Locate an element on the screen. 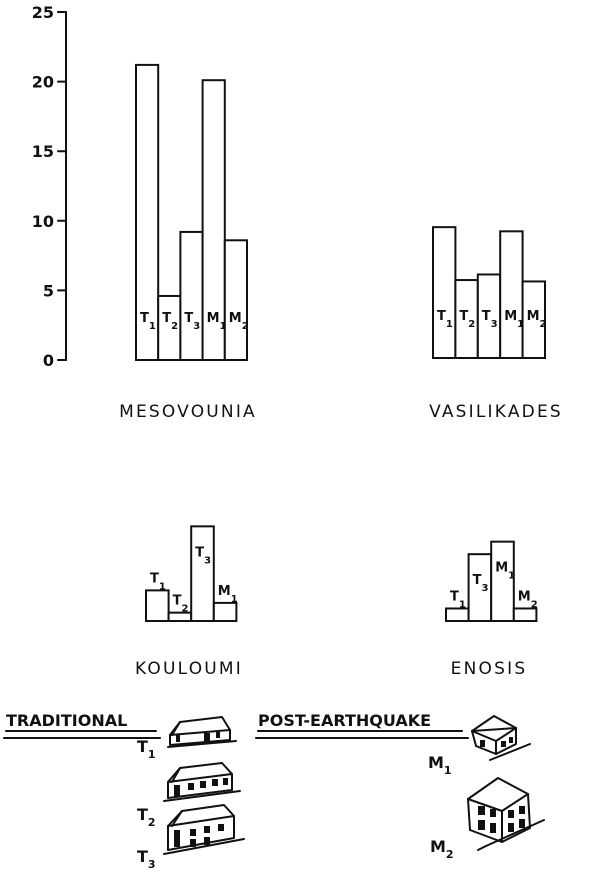 Image resolution: width=613 pixels, height=873 pixels. site-label-kouloumi: KOULOUMI is located at coordinates (189, 669).